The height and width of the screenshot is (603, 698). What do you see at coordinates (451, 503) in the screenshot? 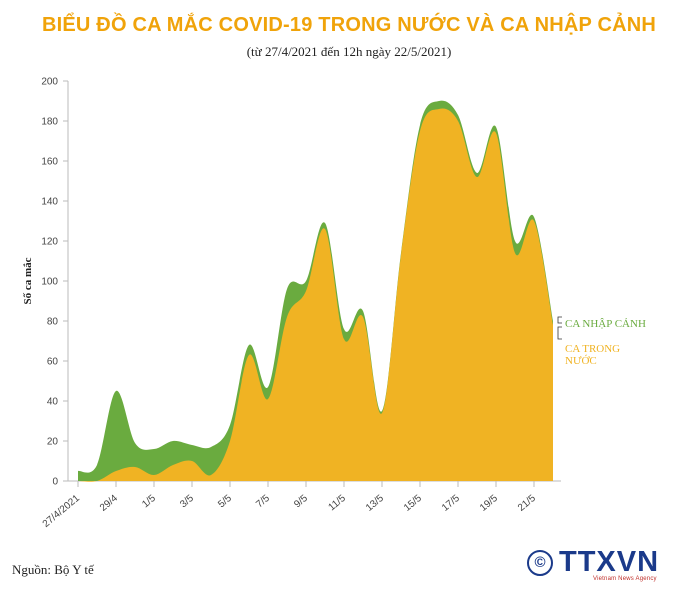
I see `x-tick-label: 17/5` at bounding box center [451, 503].